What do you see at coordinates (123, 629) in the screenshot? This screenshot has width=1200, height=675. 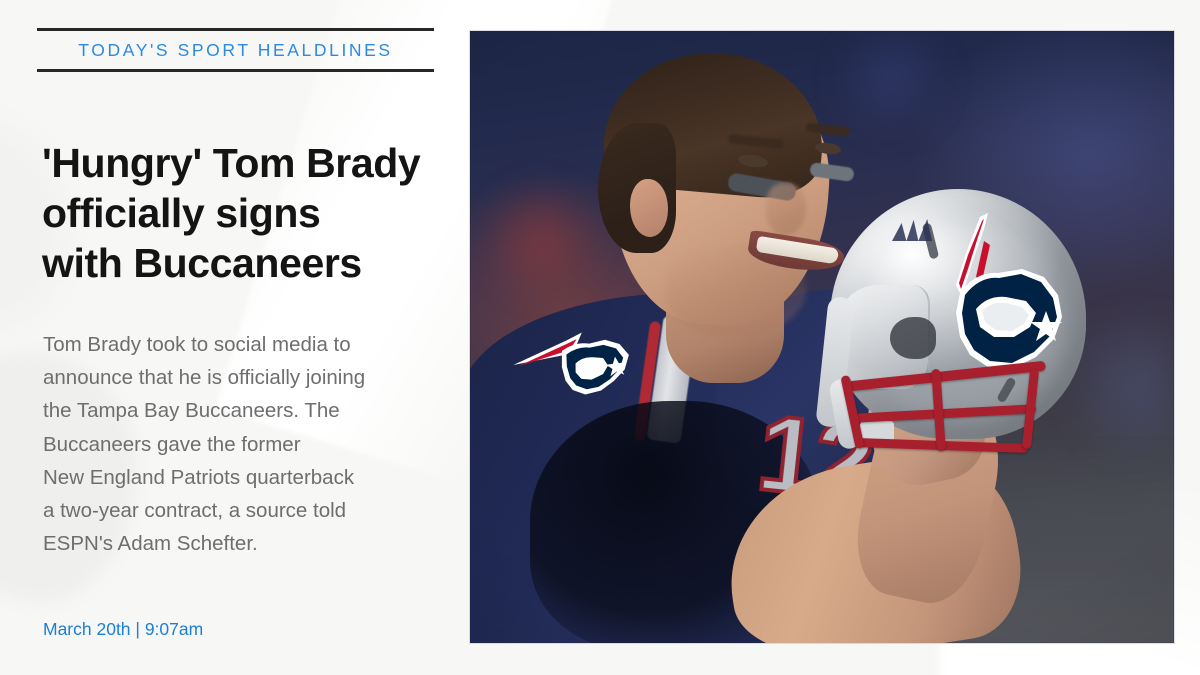 I see `article-timestamp: March 20th | 9:07am` at bounding box center [123, 629].